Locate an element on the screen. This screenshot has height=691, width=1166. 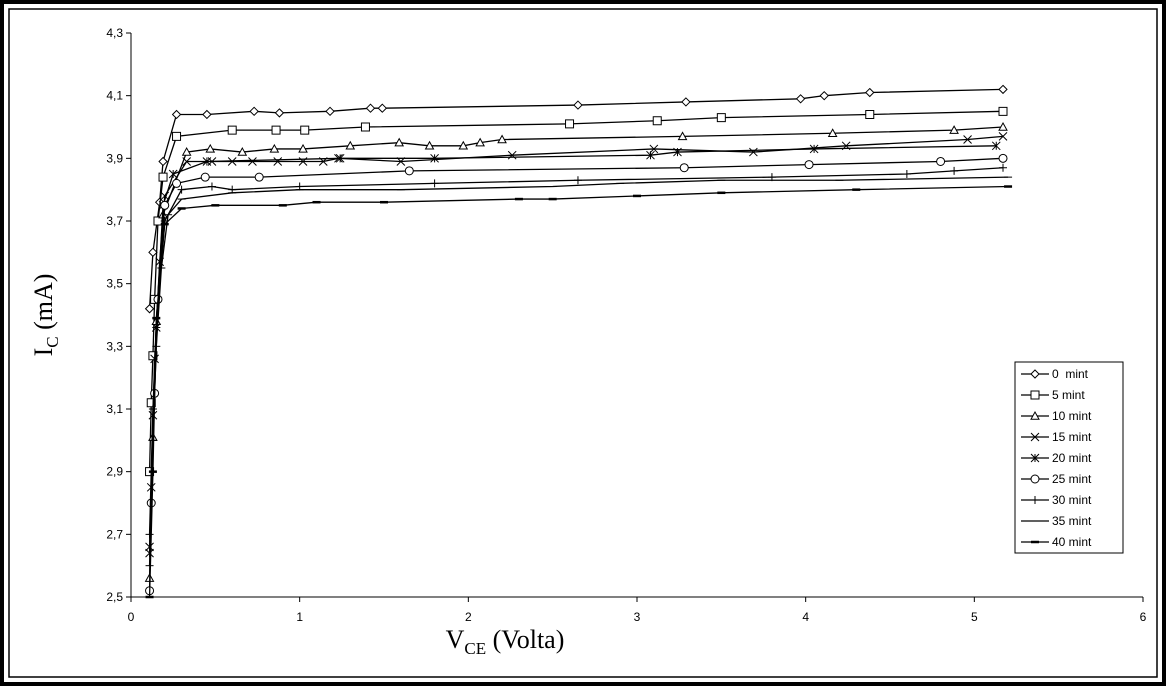
x-tick-label: 2 is located at coordinates (468, 617).